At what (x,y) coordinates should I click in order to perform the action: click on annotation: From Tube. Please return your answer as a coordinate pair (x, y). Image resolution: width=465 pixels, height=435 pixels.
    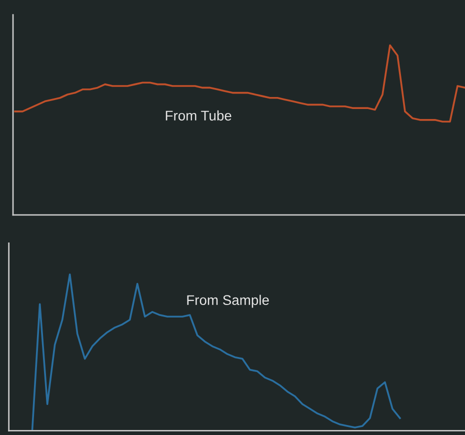
    Looking at the image, I should click on (199, 115).